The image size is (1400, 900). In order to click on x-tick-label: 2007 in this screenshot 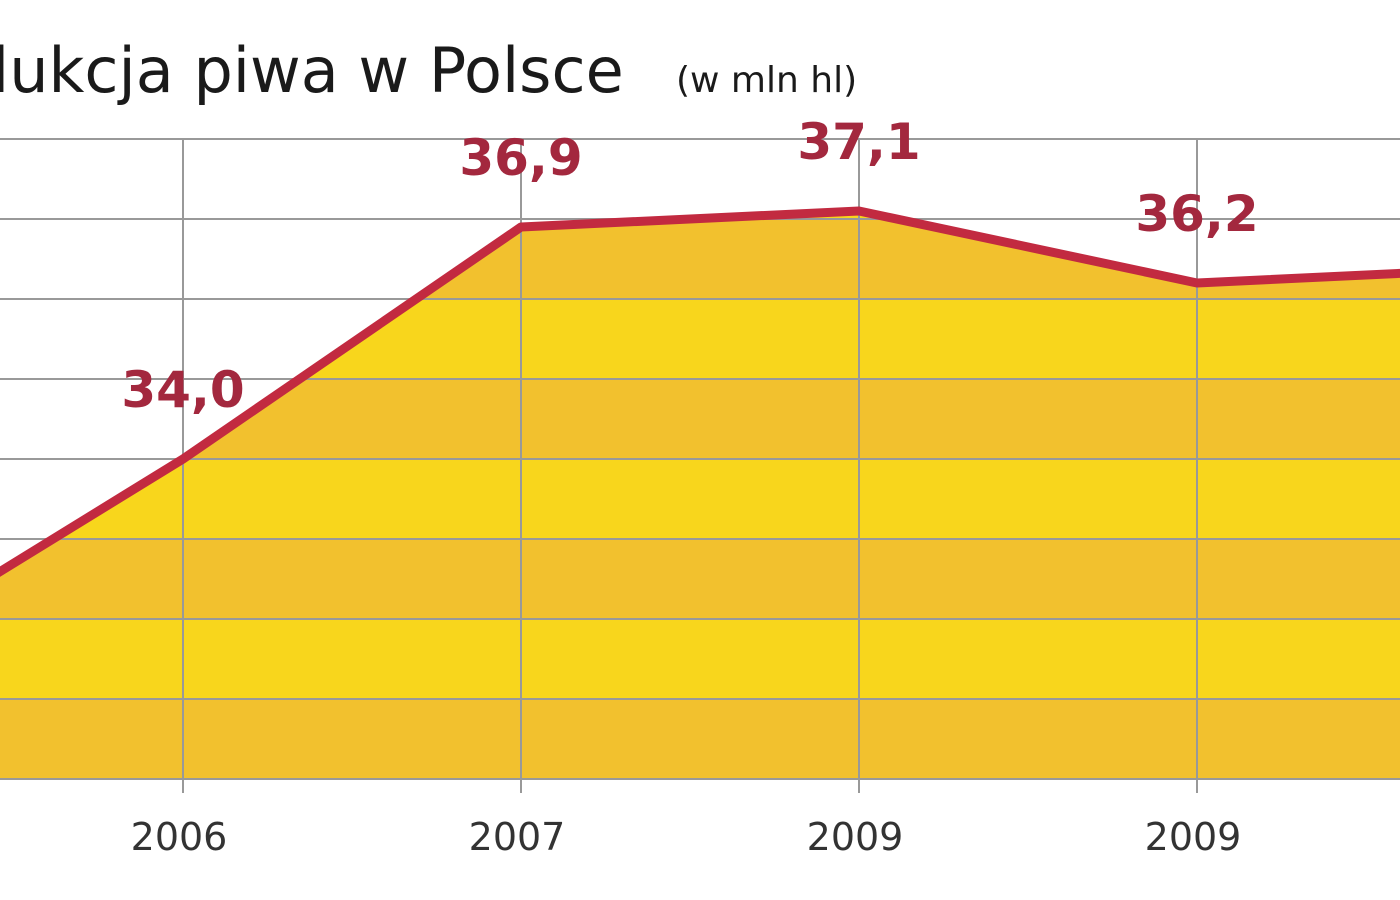, I will do `click(517, 837)`.